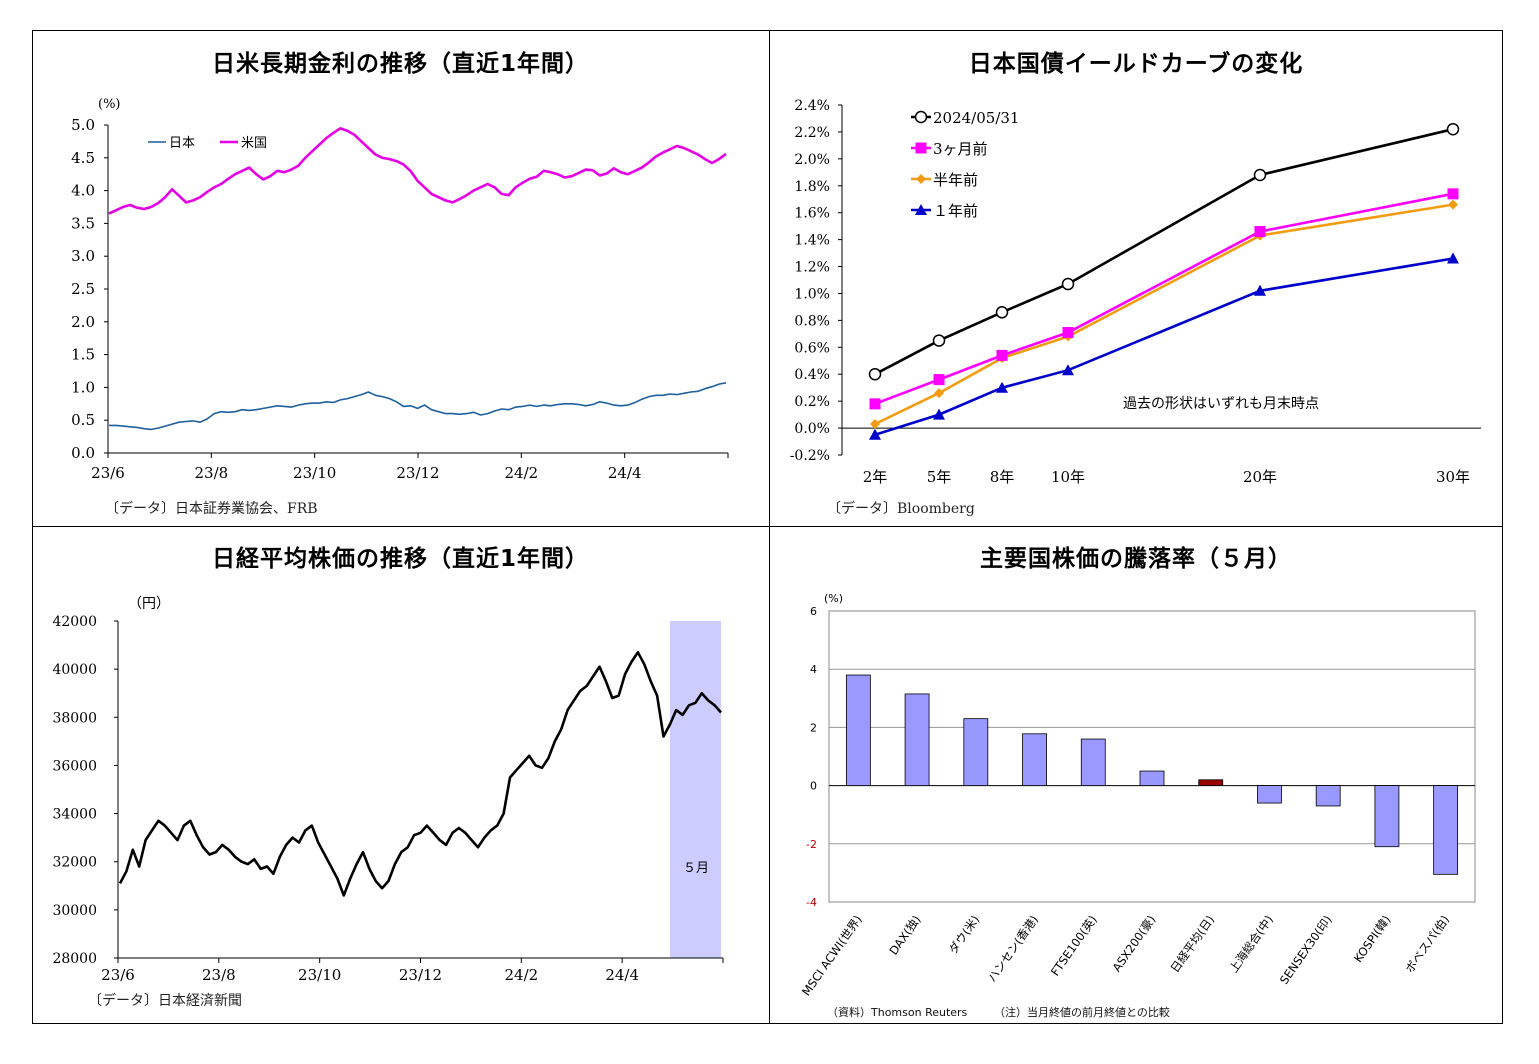 The height and width of the screenshot is (1064, 1539). What do you see at coordinates (1193, 944) in the screenshot?
I see `category-label: 日経平均(日)` at bounding box center [1193, 944].